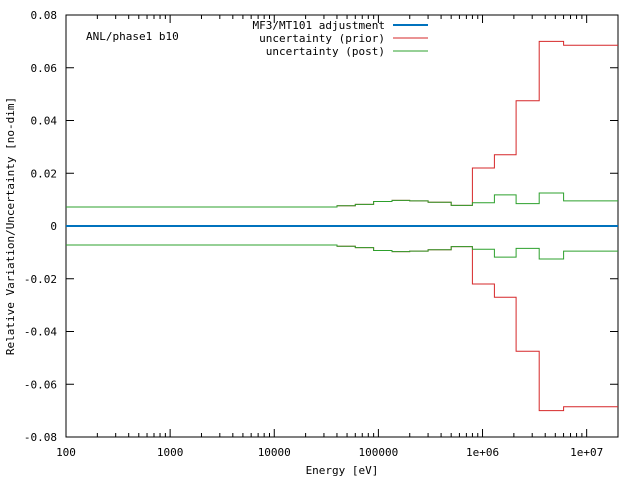 Image resolution: width=640 pixels, height=485 pixels. What do you see at coordinates (319, 25) in the screenshot?
I see `legend-label: MF3/MT101 adjustment` at bounding box center [319, 25].